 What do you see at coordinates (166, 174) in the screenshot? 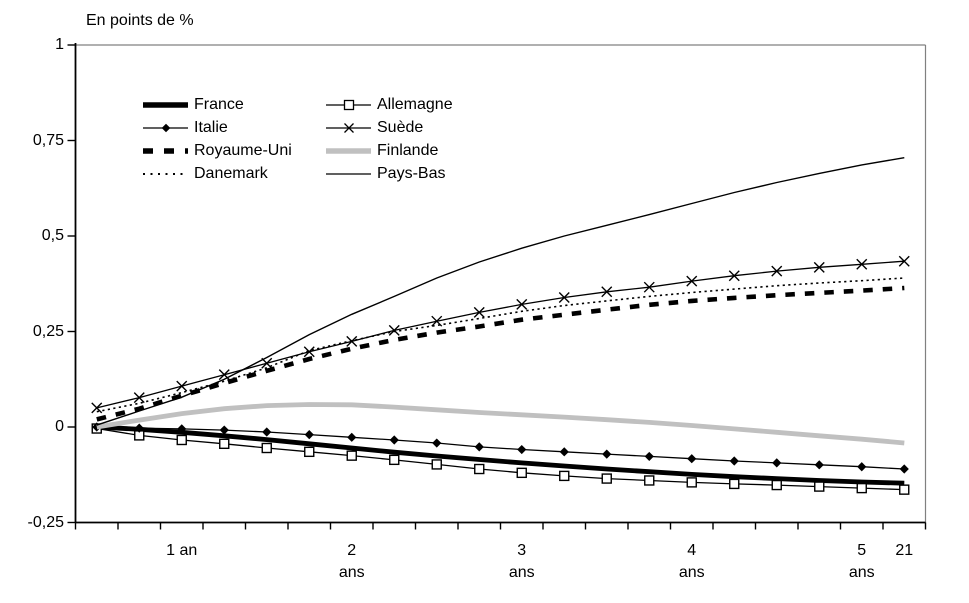
I see `legend-swatch-dotted` at bounding box center [166, 174].